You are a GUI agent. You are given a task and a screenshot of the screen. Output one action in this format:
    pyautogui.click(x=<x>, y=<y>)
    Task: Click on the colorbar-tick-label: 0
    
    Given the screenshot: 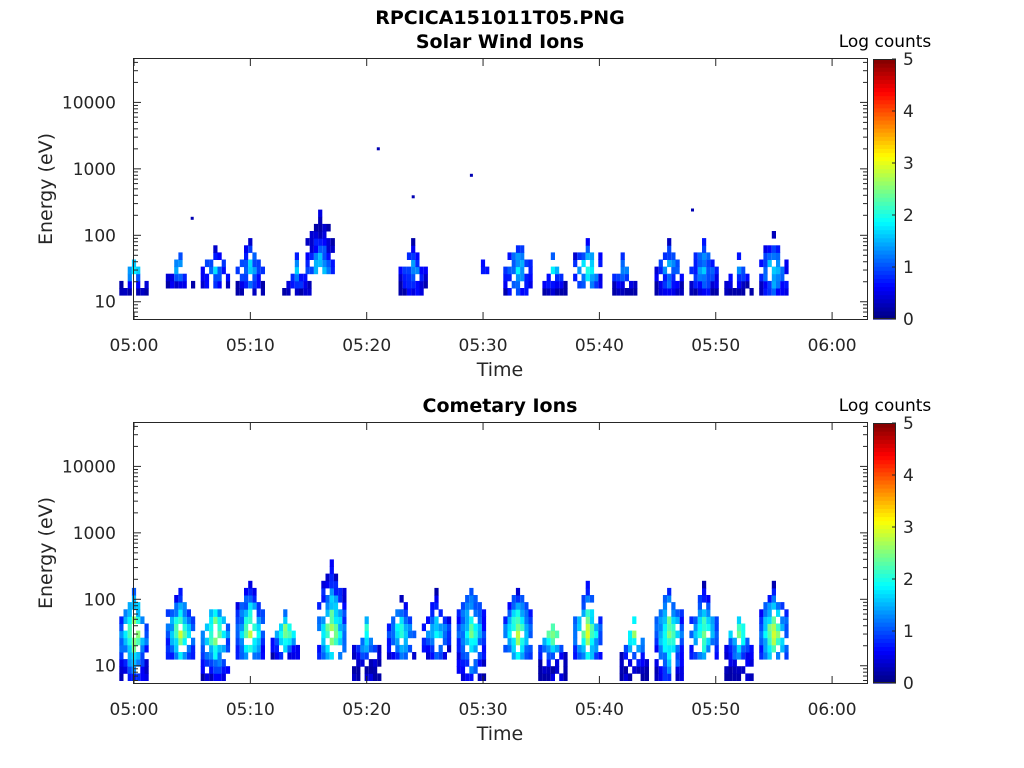 What is the action you would take?
    pyautogui.click(x=908, y=320)
    